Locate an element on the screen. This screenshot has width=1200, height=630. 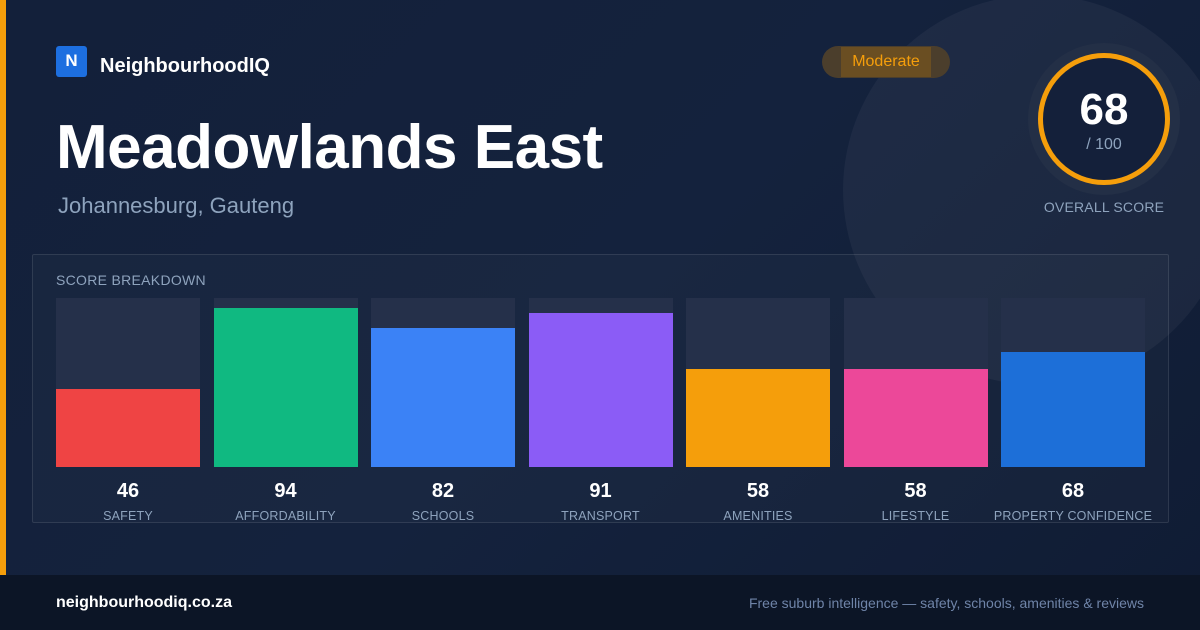
brand-logo-icon: N is located at coordinates (71, 61).